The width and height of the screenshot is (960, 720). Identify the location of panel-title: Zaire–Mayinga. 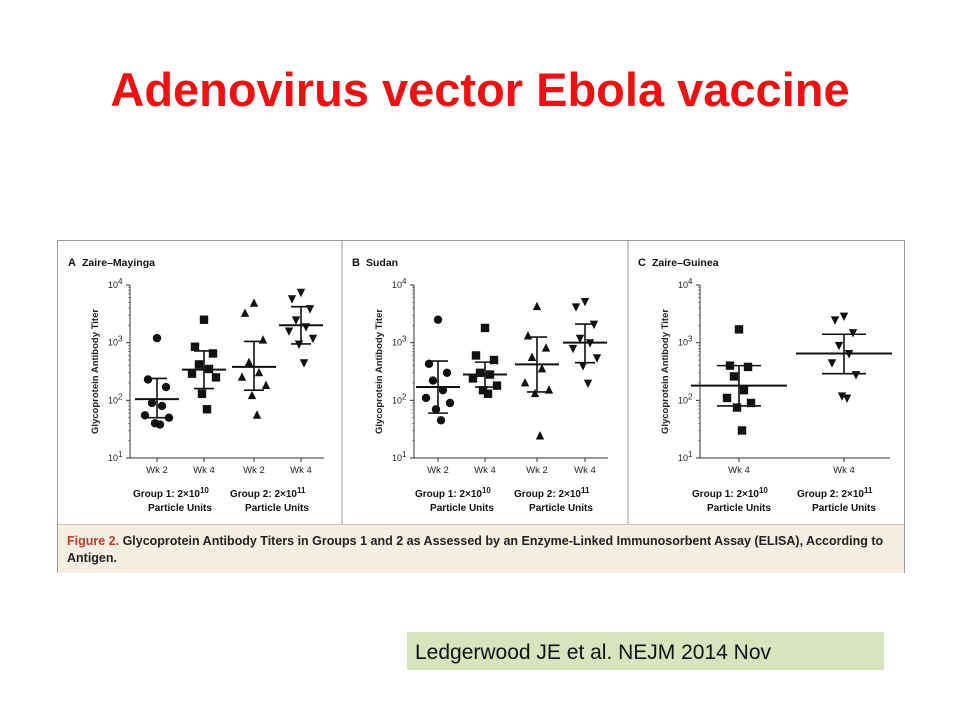
(118, 263).